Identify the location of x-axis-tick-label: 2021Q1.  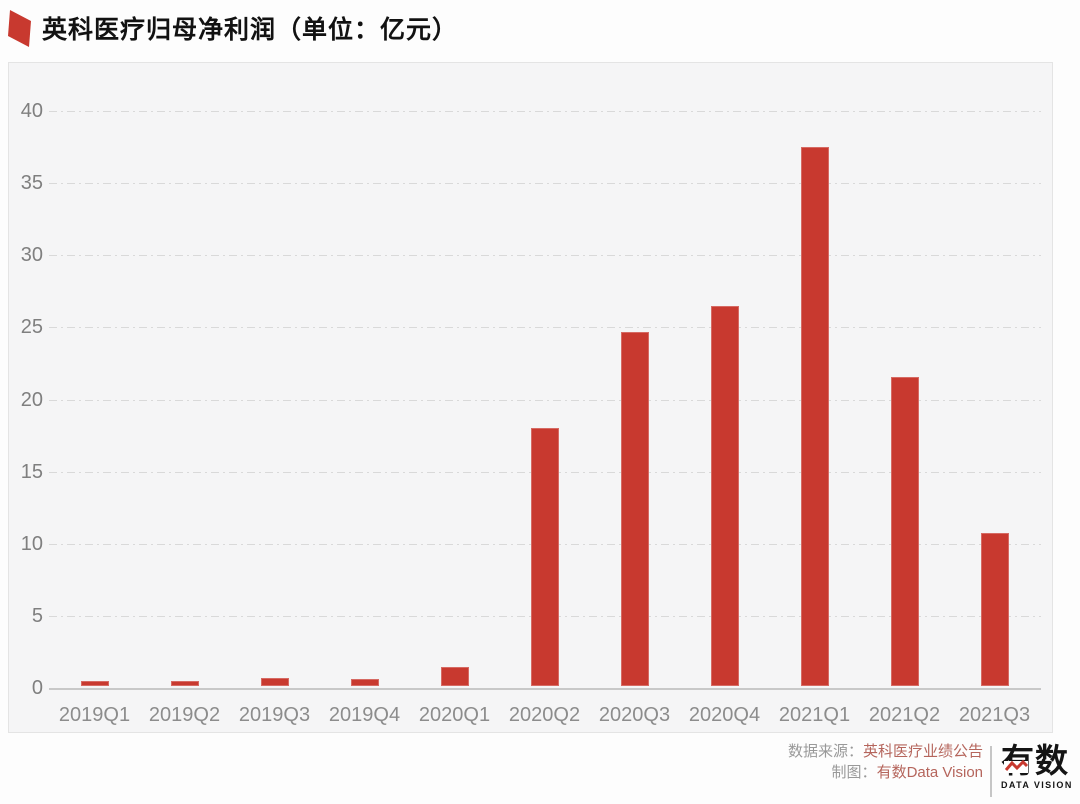
(814, 715).